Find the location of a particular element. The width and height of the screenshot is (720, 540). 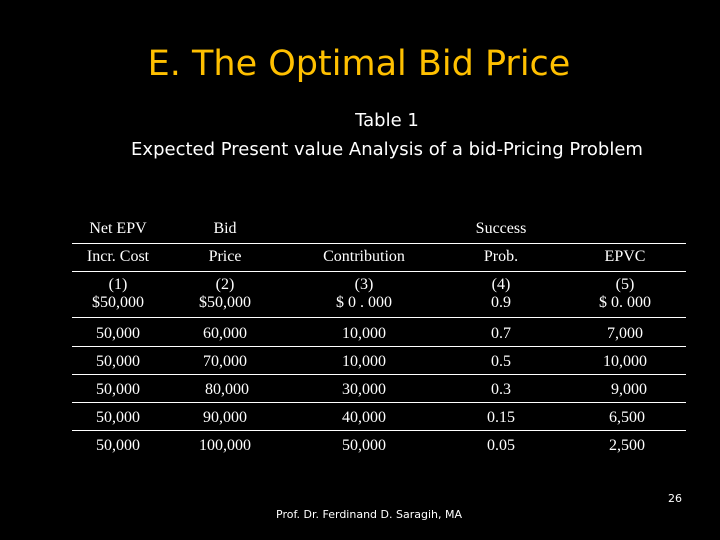

header-bottom-3: Contribution is located at coordinates (364, 256).